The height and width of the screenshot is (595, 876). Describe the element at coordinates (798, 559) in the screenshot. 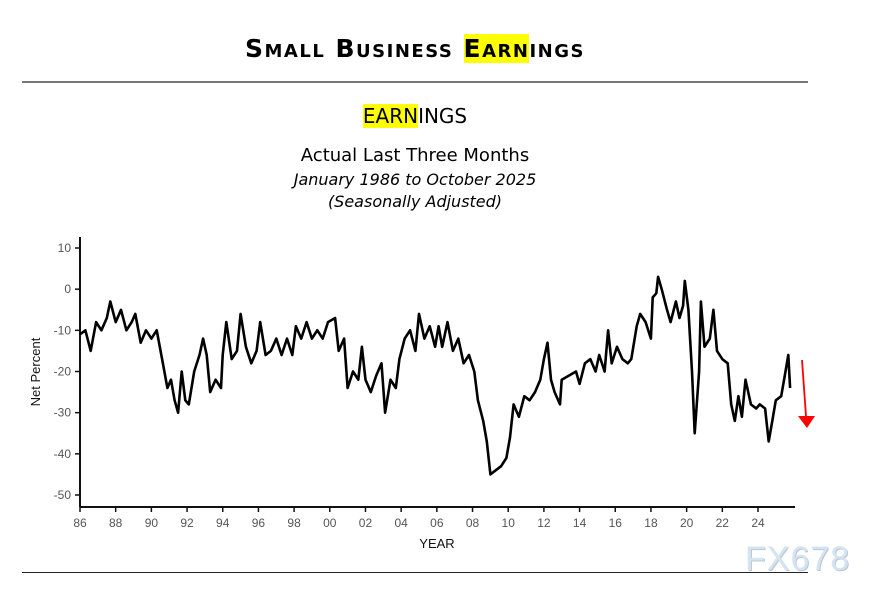

I see `watermark: FX678` at that location.